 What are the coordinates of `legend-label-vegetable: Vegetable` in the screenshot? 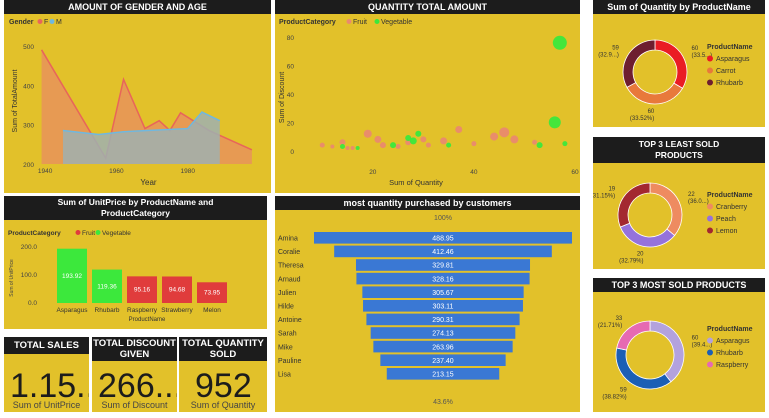 It's located at (116, 233).